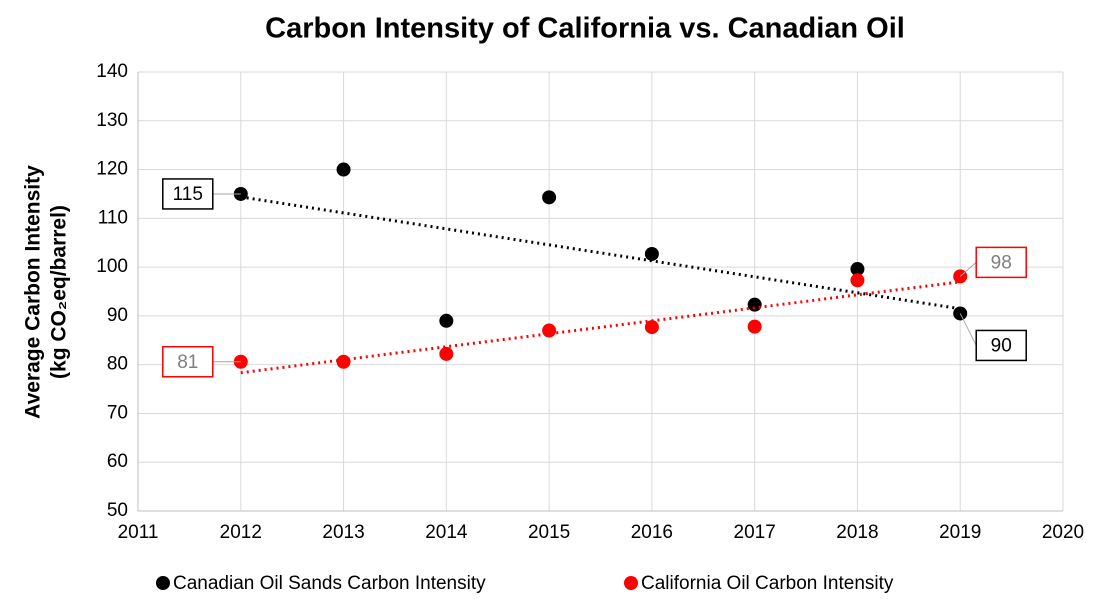  What do you see at coordinates (755, 532) in the screenshot?
I see `x-tick-label: 2017` at bounding box center [755, 532].